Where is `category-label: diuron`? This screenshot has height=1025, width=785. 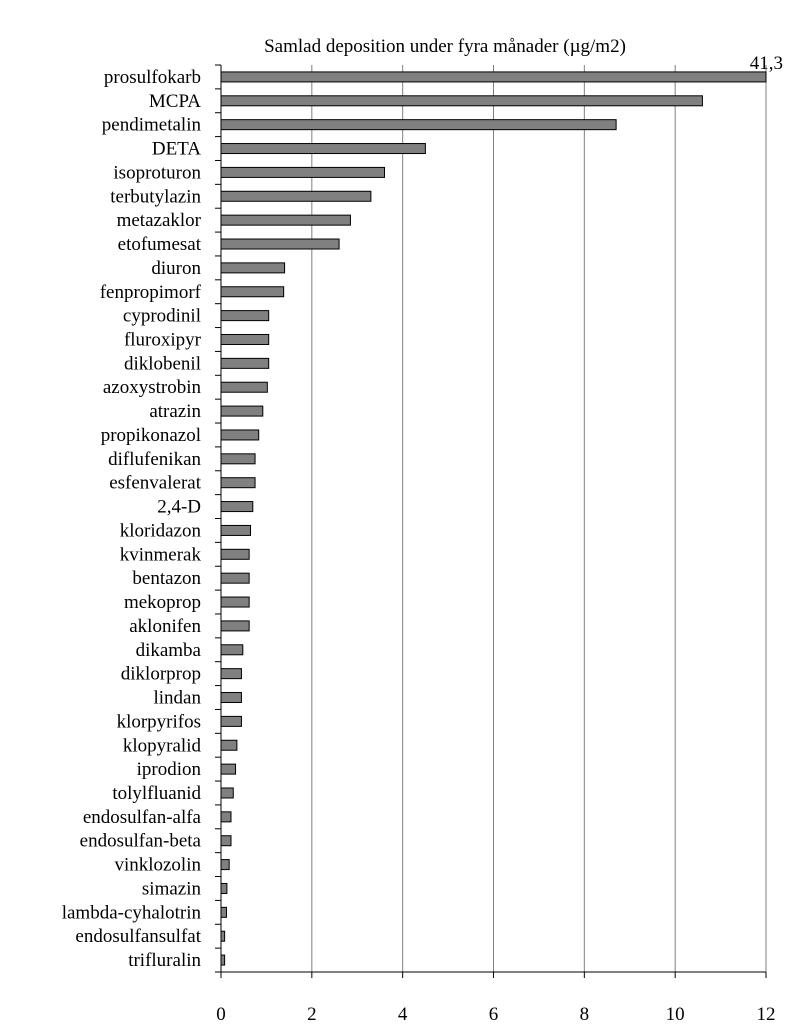 category-label: diuron is located at coordinates (176, 268).